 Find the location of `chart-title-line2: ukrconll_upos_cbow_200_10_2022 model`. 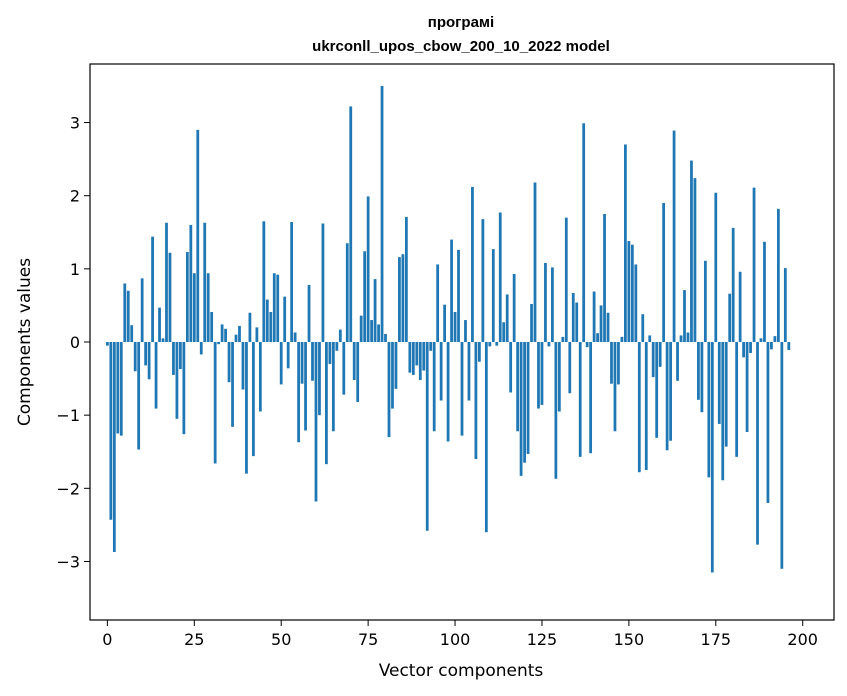

chart-title-line2: ukrconll_upos_cbow_200_10_2022 model is located at coordinates (461, 46).